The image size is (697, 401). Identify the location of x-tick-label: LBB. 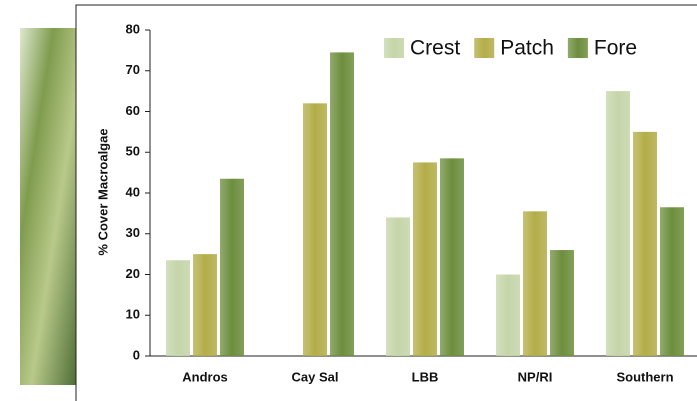
(425, 376).